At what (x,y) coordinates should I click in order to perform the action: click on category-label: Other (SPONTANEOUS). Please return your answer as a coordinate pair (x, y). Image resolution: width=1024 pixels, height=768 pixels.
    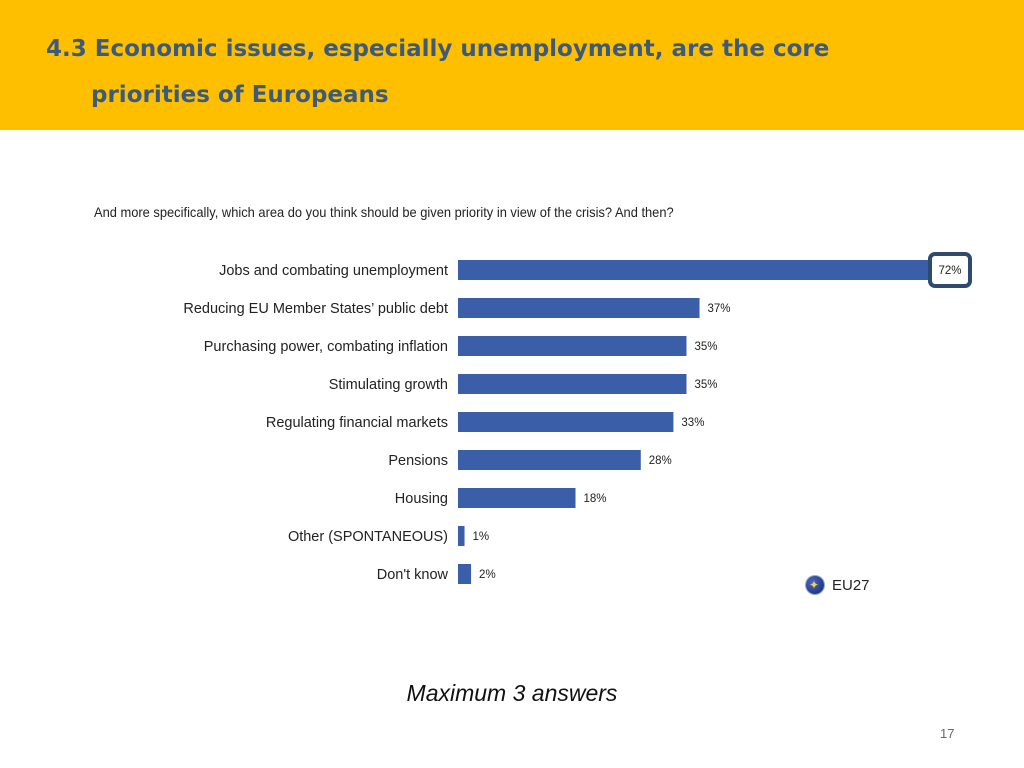
    Looking at the image, I should click on (368, 537).